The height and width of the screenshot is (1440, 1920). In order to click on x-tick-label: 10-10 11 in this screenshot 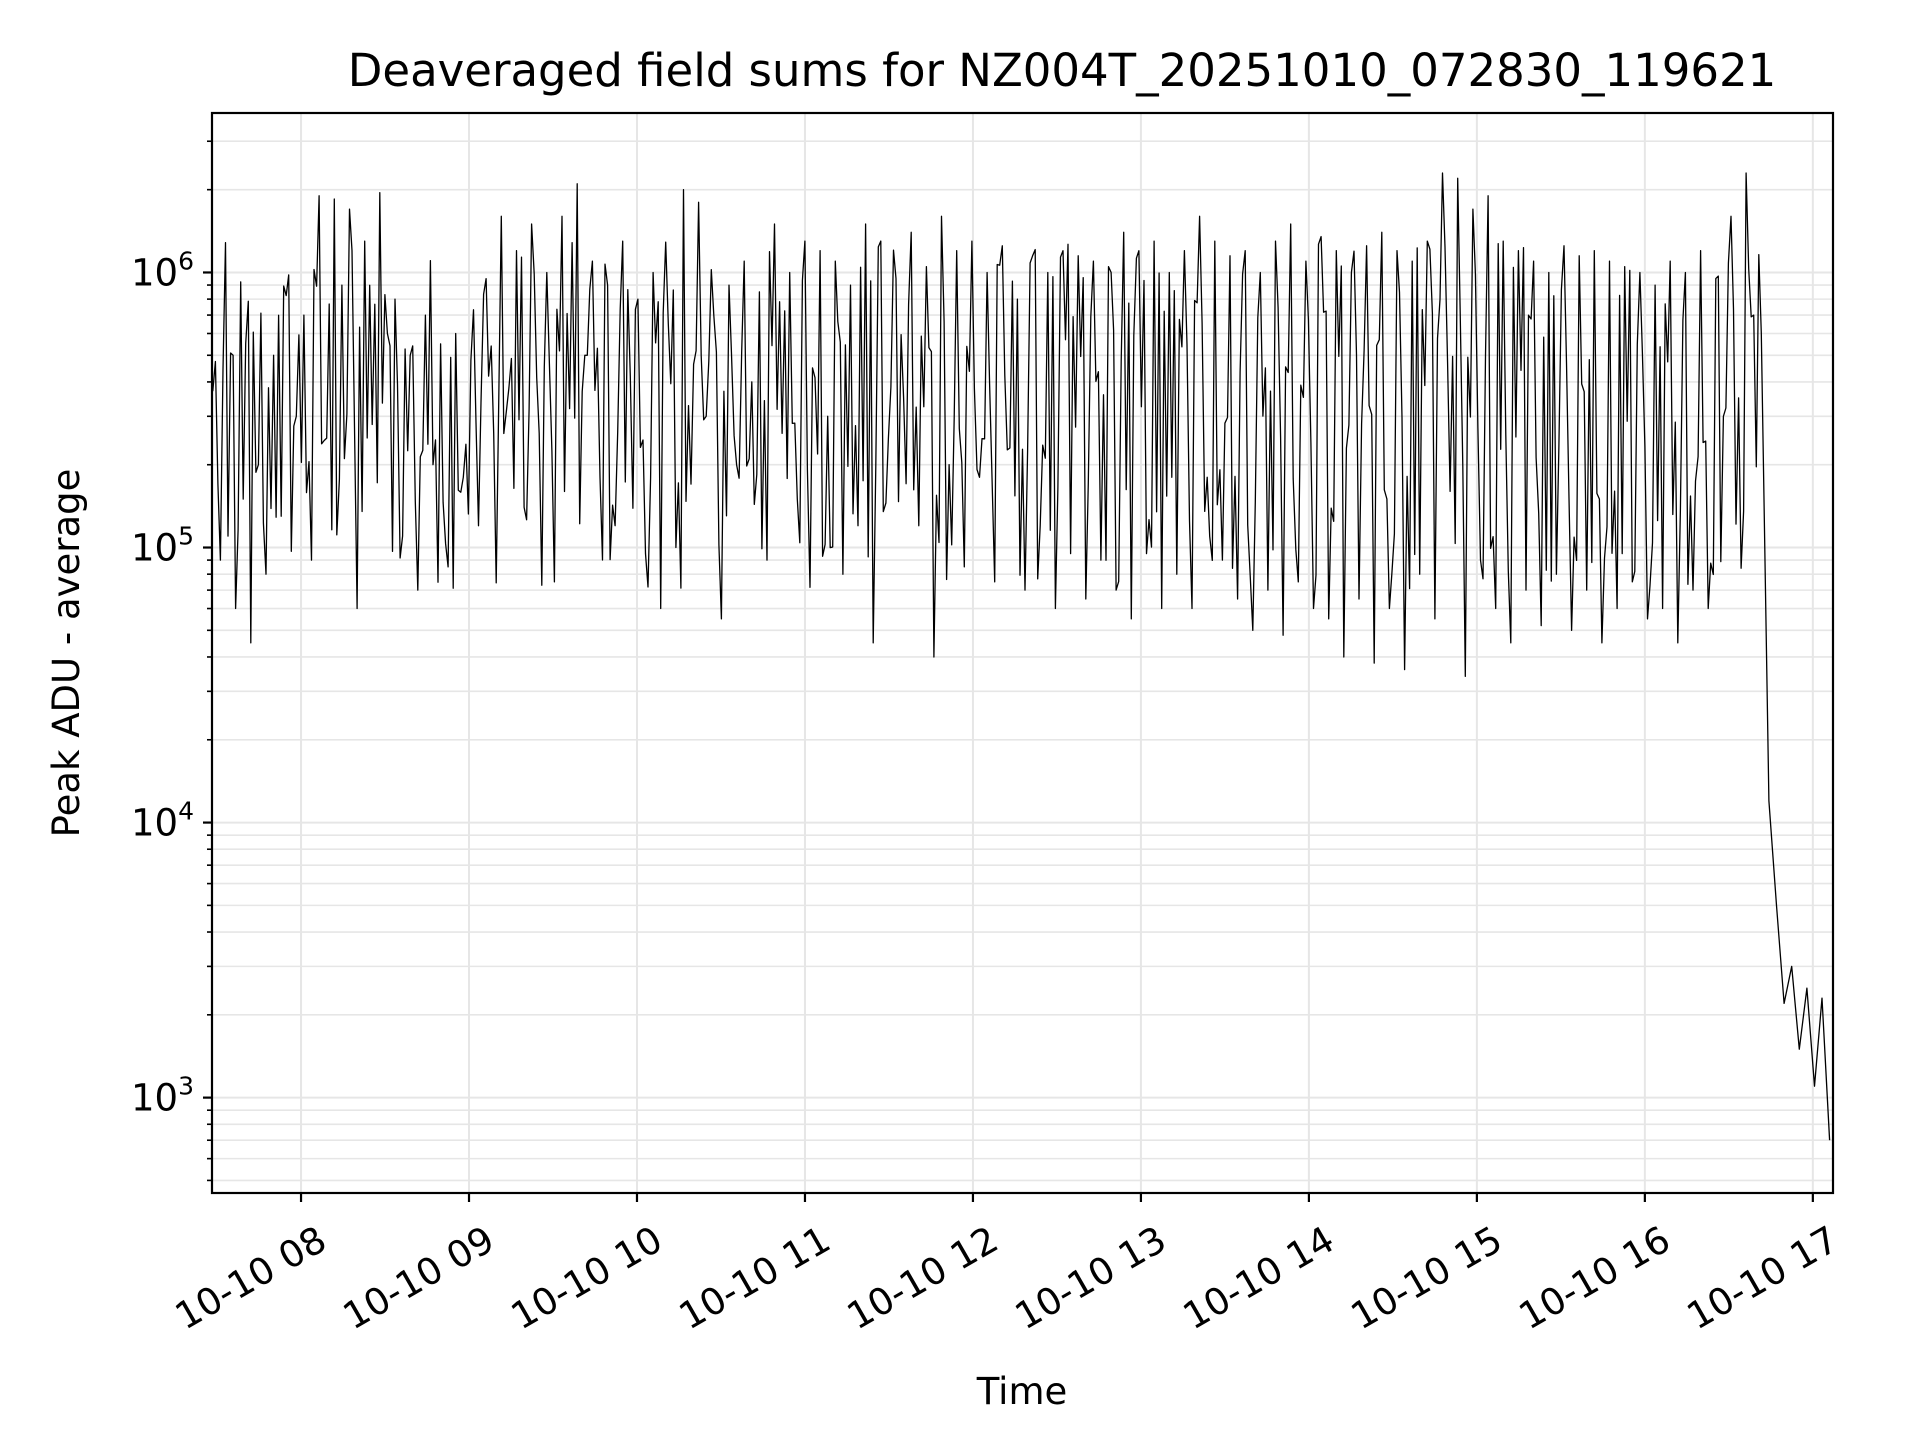, I will do `click(755, 1278)`.